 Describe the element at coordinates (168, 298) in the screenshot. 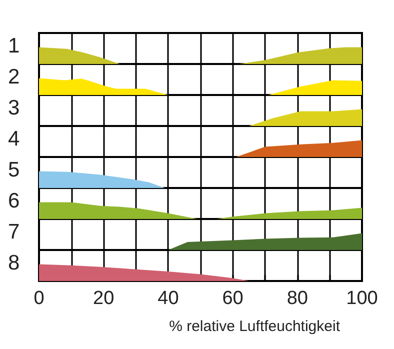

I see `x-tick-label: 40` at that location.